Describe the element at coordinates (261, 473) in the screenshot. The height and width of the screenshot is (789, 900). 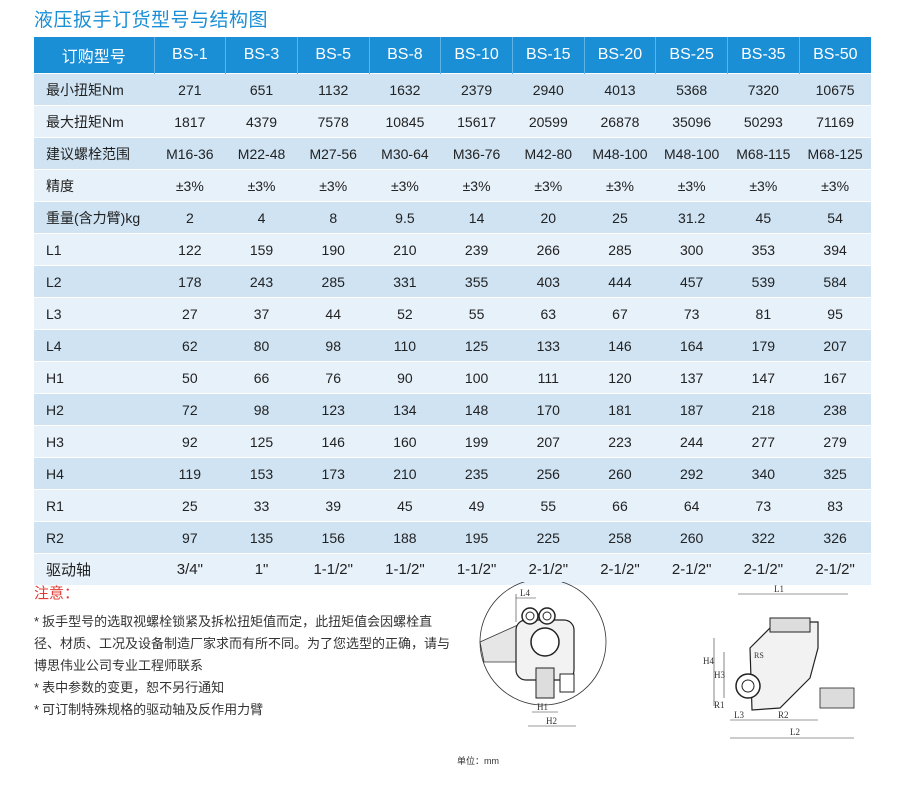
I see `table-cell: 153` at that location.